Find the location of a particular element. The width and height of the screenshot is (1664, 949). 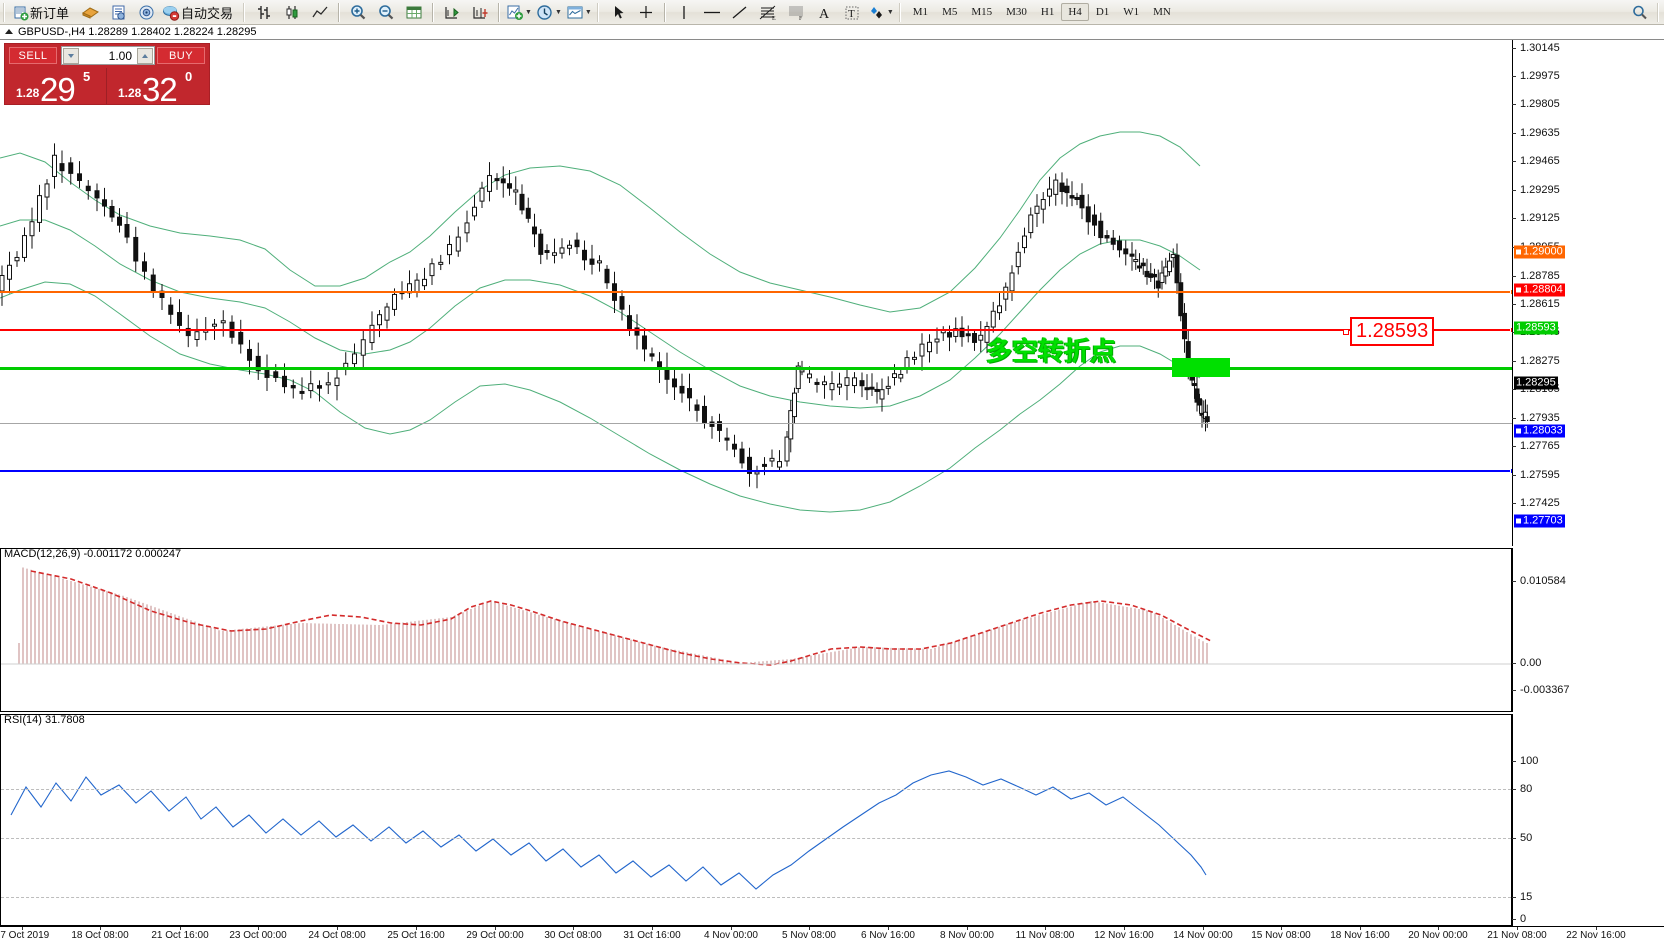

level-line-resistance-orange is located at coordinates (758, 292).